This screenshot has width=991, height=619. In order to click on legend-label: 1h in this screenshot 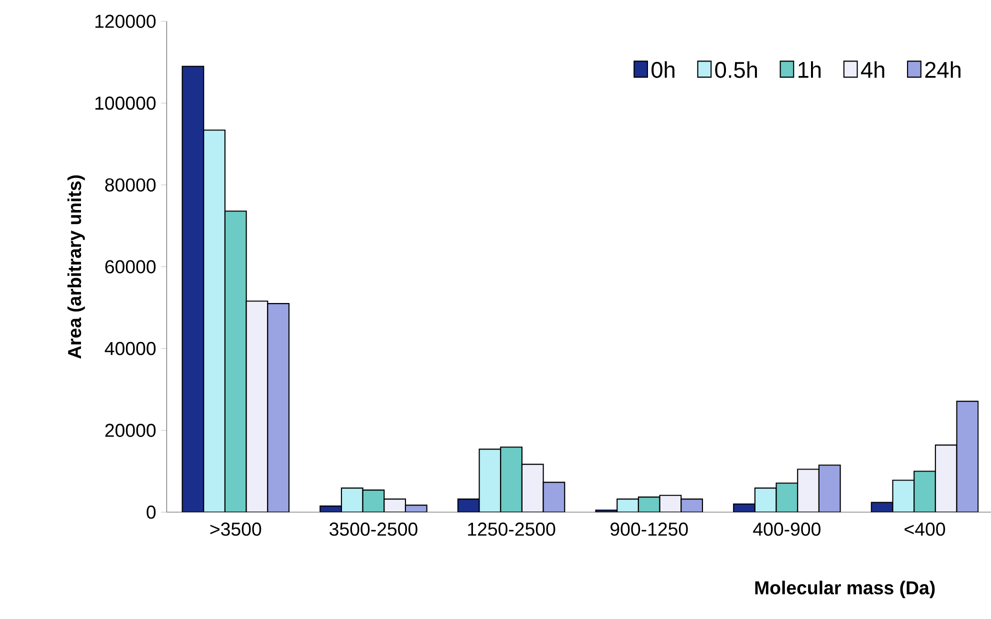, I will do `click(809, 69)`.